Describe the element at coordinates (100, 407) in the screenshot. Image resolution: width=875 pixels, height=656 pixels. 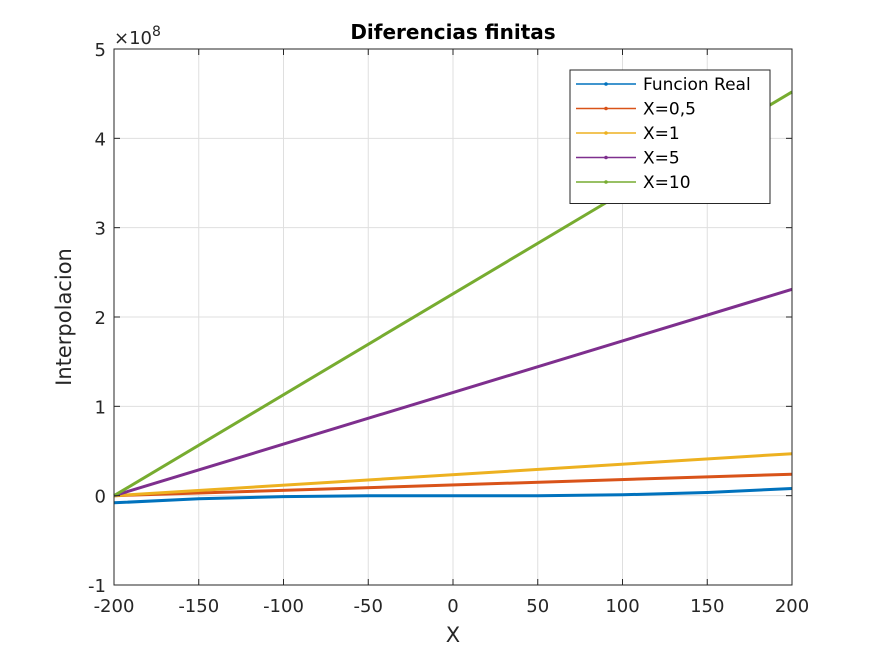
I see `y-tick-label: 1` at that location.